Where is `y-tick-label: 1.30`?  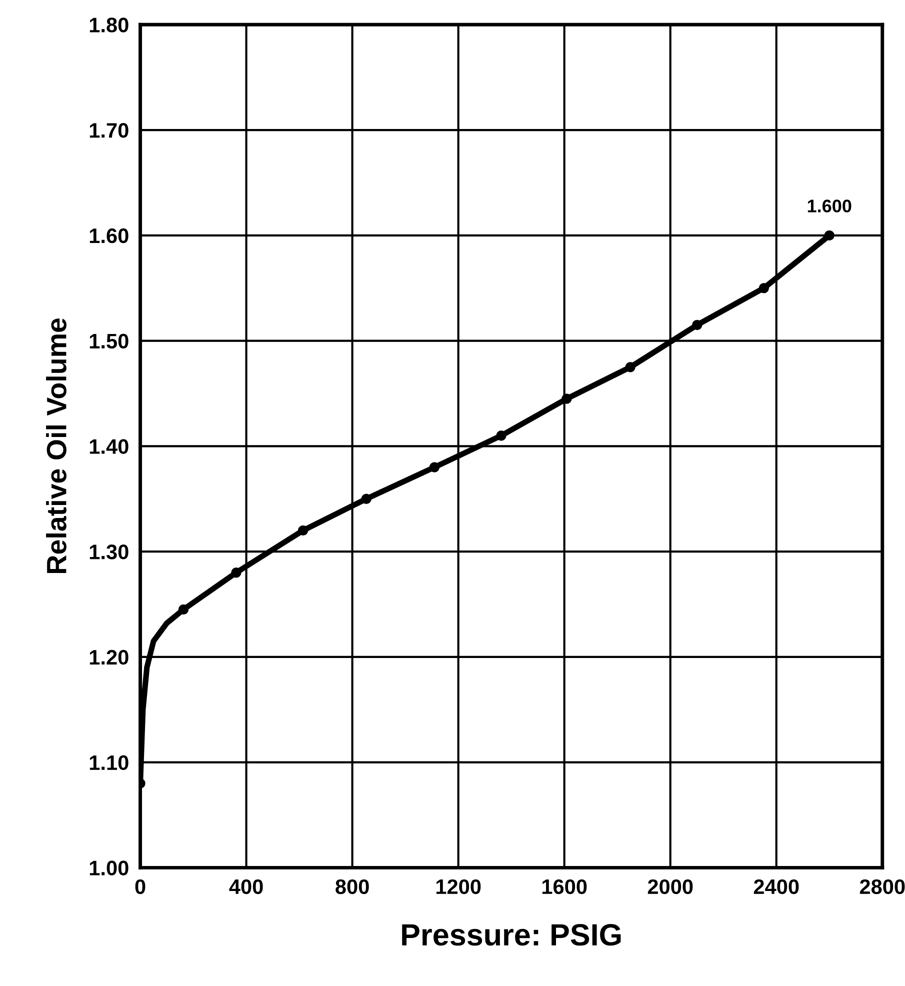 y-tick-label: 1.30 is located at coordinates (109, 552).